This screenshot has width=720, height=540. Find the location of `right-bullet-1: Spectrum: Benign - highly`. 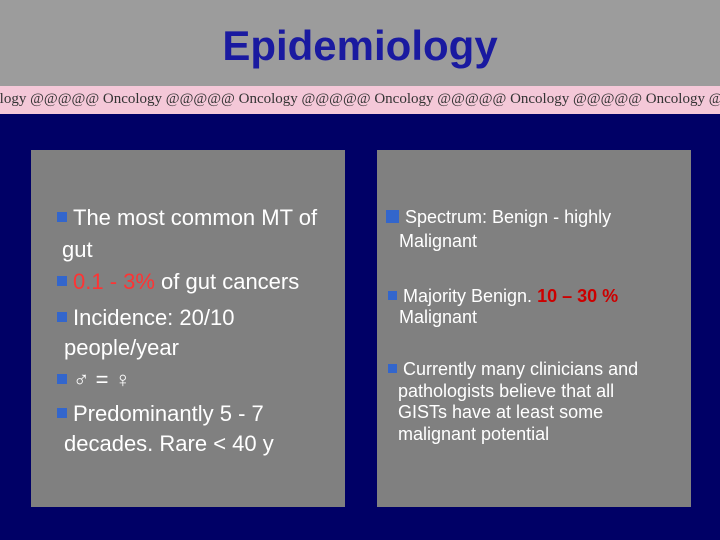

right-bullet-1: Spectrum: Benign - highly is located at coordinates (498, 217).